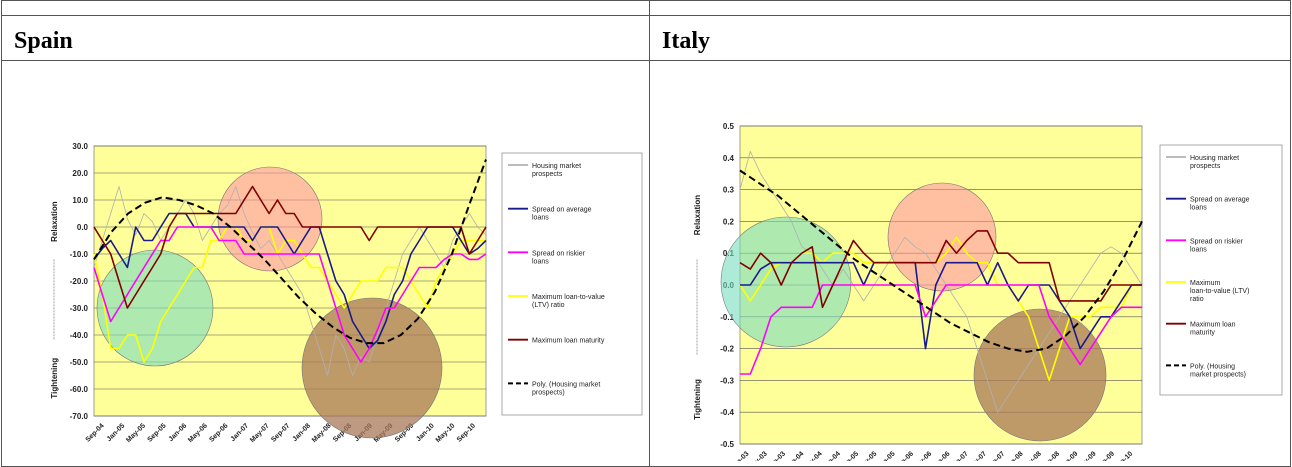  What do you see at coordinates (79, 281) in the screenshot?
I see `y-tick-label: -20.0` at bounding box center [79, 281].